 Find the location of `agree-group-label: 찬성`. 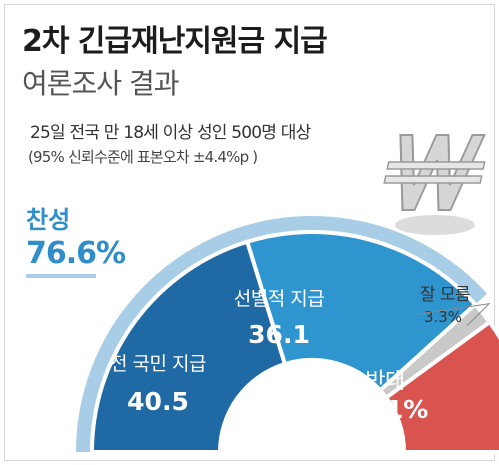

agree-group-label: 찬성 is located at coordinates (48, 220).